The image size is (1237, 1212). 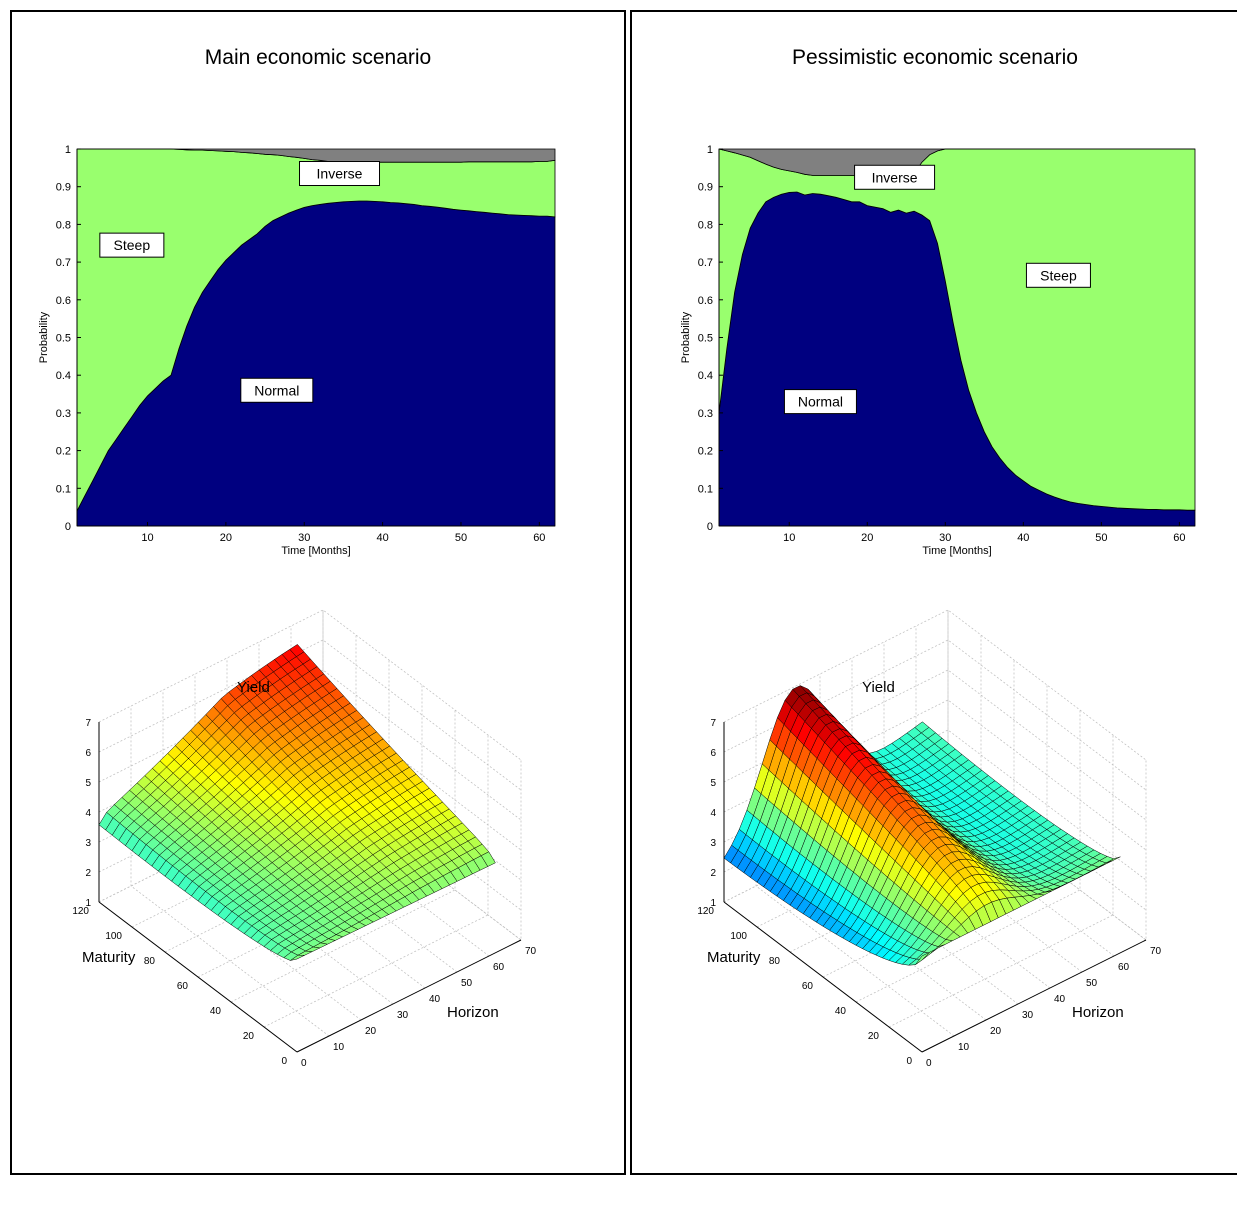 What do you see at coordinates (88, 903) in the screenshot?
I see `z-tick-label: 1` at bounding box center [88, 903].